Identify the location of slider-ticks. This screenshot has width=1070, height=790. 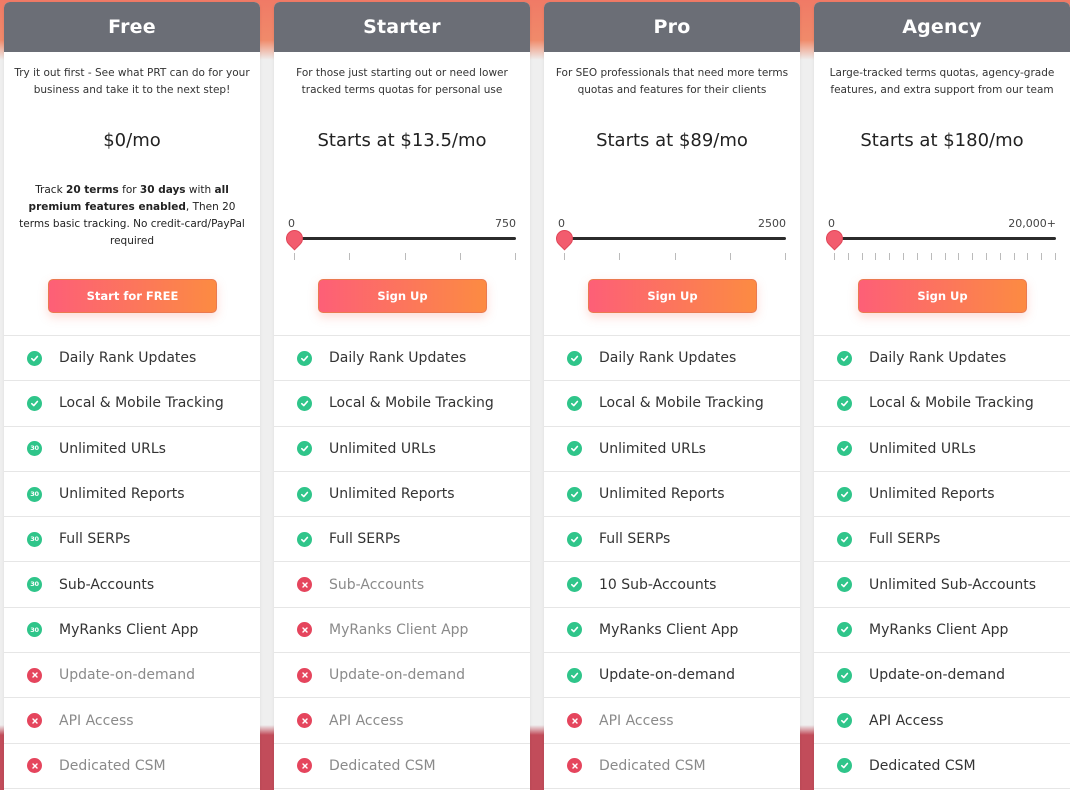
(675, 257).